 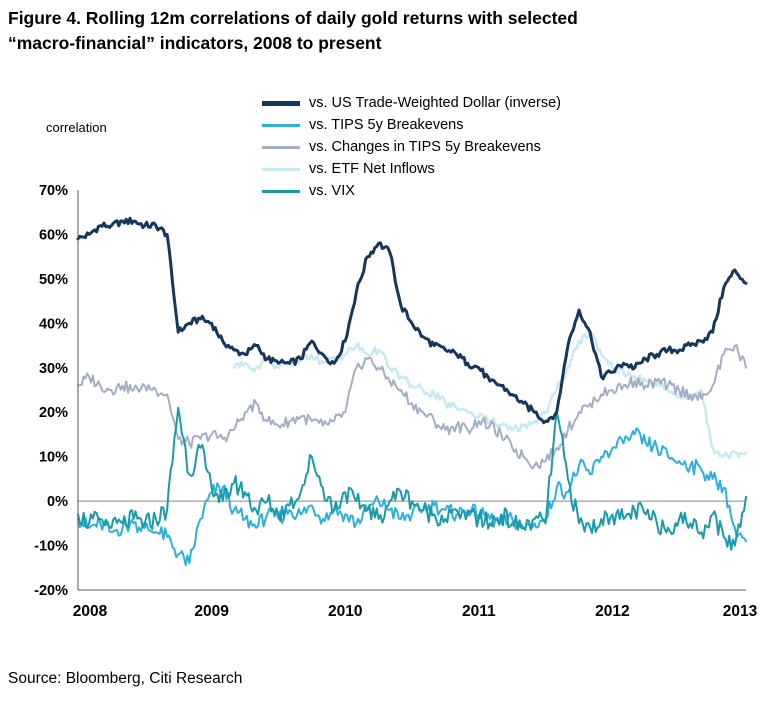 I want to click on y-tick-label: -20%, so click(x=51, y=591).